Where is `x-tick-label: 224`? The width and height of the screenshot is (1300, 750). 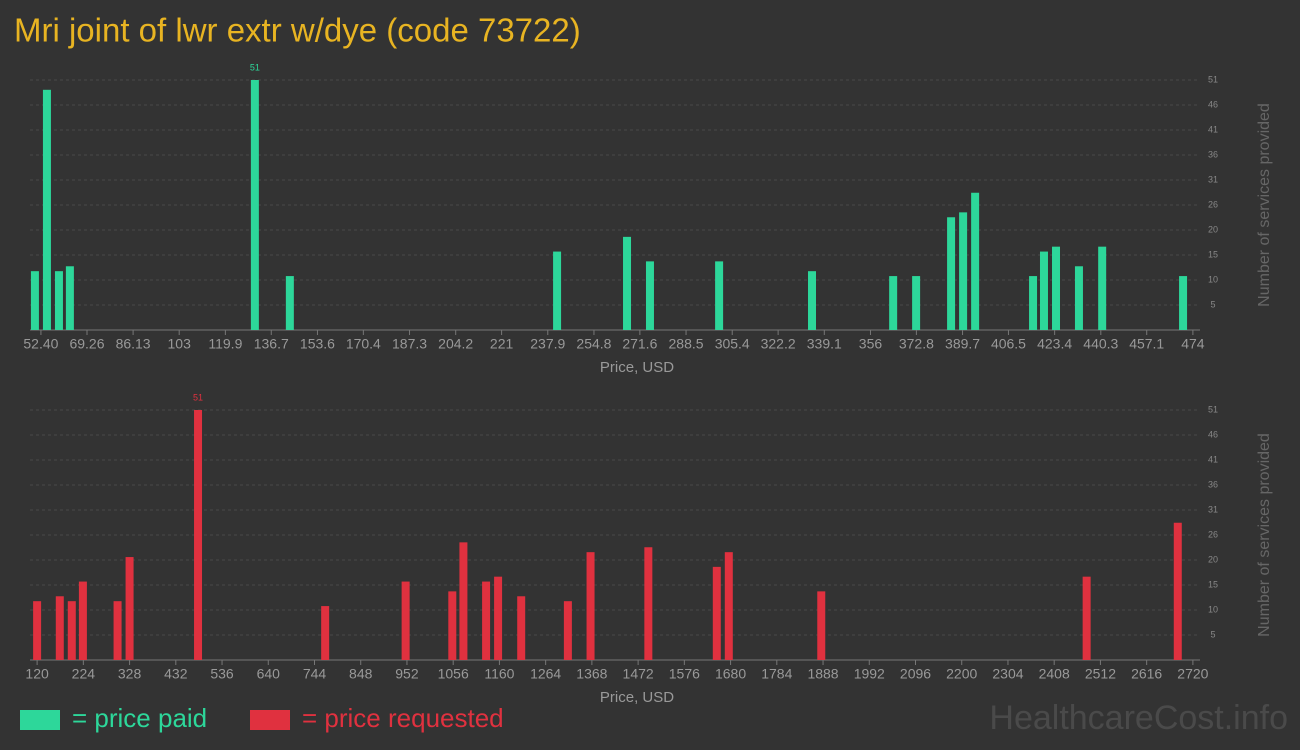
x-tick-label: 224 is located at coordinates (84, 674).